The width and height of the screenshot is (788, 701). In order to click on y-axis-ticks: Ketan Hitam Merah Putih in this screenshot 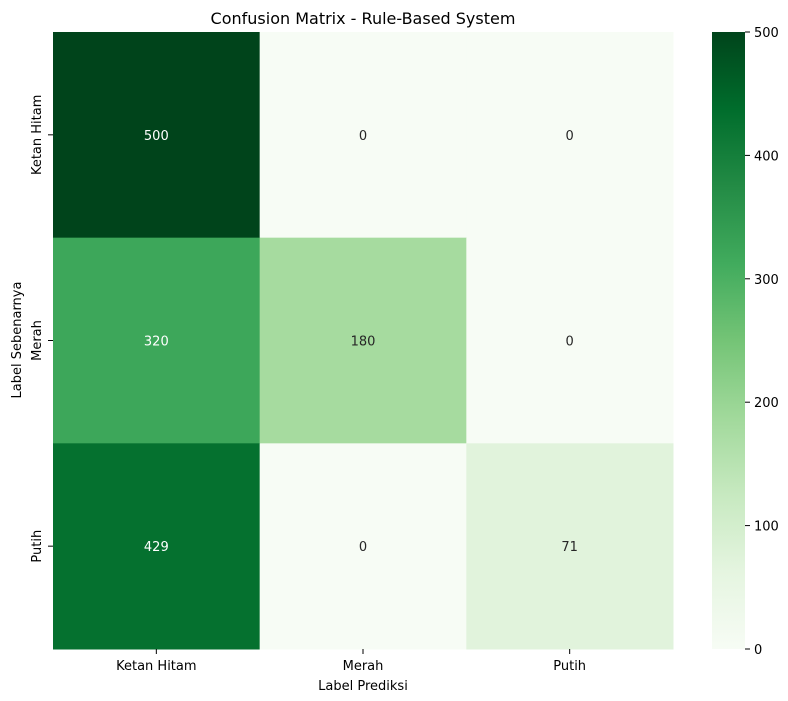, I will do `click(41, 329)`.